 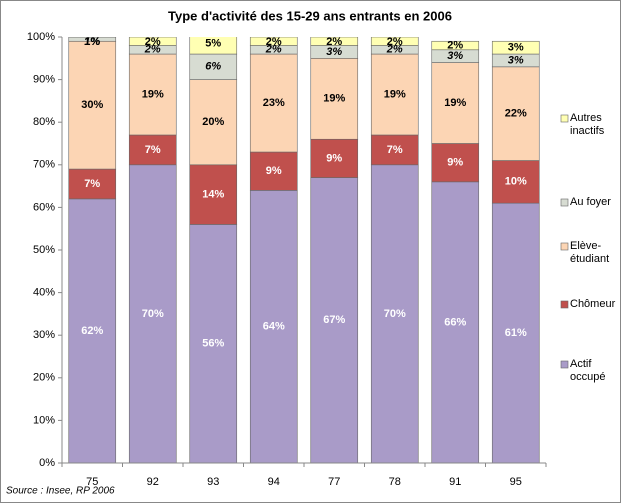 I want to click on value-label: 66%, so click(x=455, y=322).